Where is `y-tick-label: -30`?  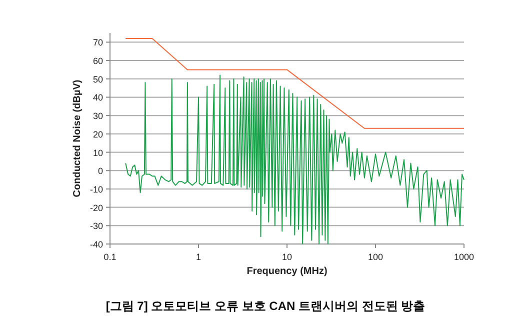 y-tick-label: -30 is located at coordinates (96, 226).